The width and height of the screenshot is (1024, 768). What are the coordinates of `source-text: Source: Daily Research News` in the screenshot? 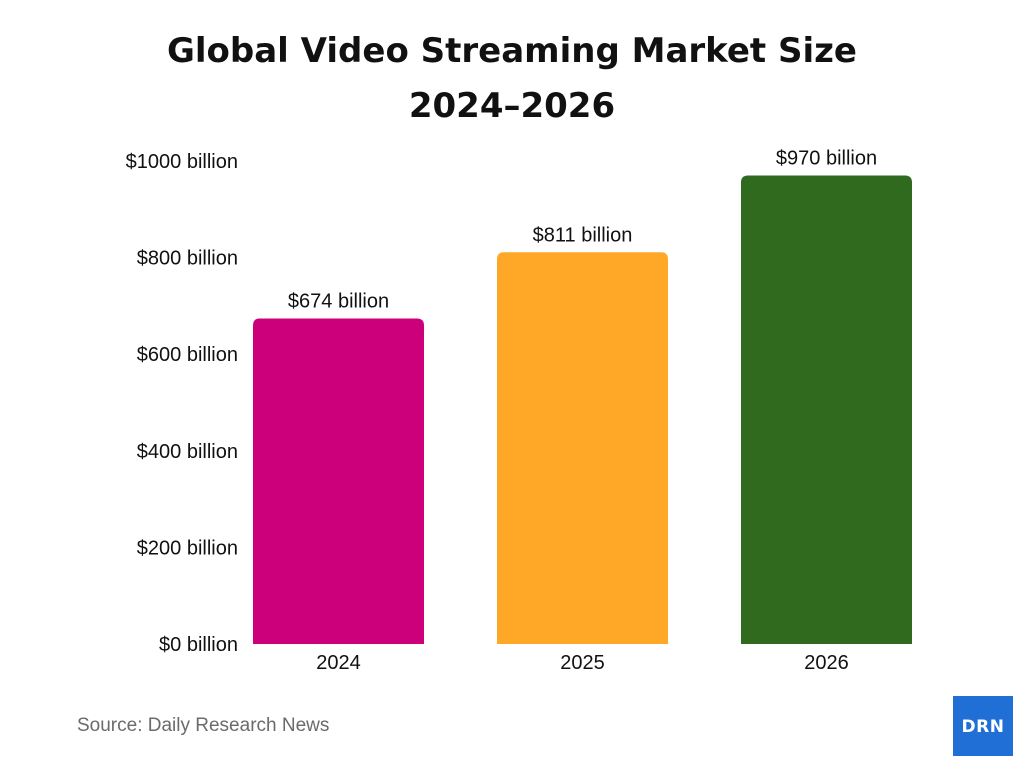 It's located at (203, 725).